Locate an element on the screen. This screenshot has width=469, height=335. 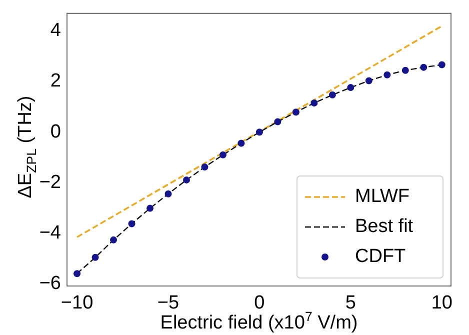
y-tick-label: −4 is located at coordinates (50, 233).